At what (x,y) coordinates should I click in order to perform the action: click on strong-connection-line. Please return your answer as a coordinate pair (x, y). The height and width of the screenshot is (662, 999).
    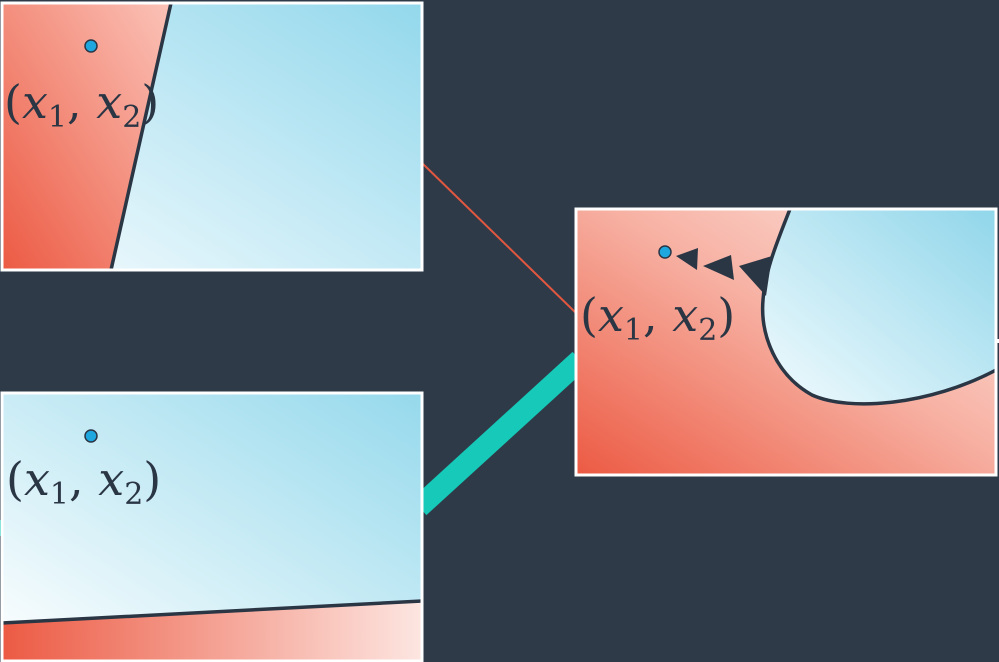
    Looking at the image, I should click on (499, 433).